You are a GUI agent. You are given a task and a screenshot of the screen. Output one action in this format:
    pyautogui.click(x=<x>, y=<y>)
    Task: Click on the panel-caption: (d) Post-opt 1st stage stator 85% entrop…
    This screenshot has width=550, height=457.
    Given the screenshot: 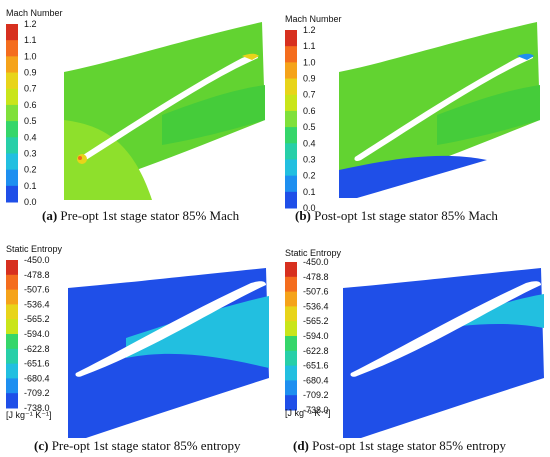 What is the action you would take?
    pyautogui.click(x=399, y=446)
    